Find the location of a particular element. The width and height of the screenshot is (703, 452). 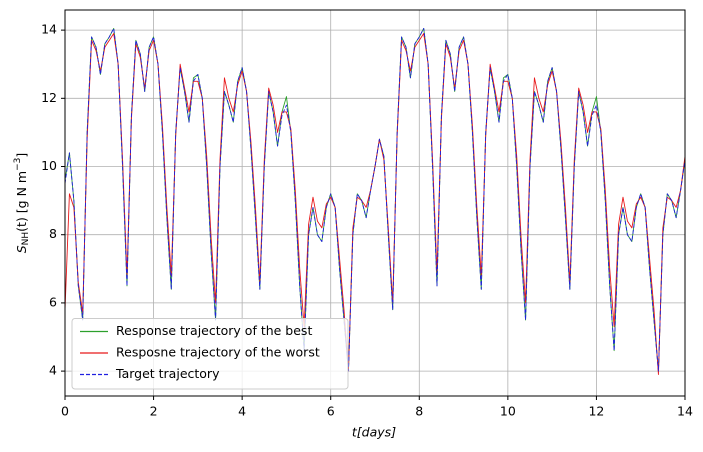

y-label-sub: NH is located at coordinates (26, 239).